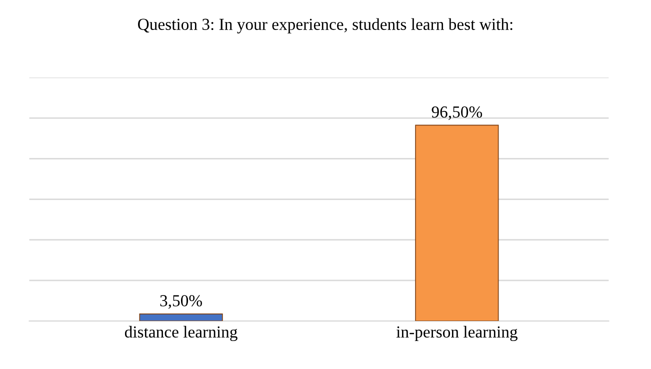 This screenshot has height=369, width=651. What do you see at coordinates (181, 302) in the screenshot?
I see `data-label: 3,50%` at bounding box center [181, 302].